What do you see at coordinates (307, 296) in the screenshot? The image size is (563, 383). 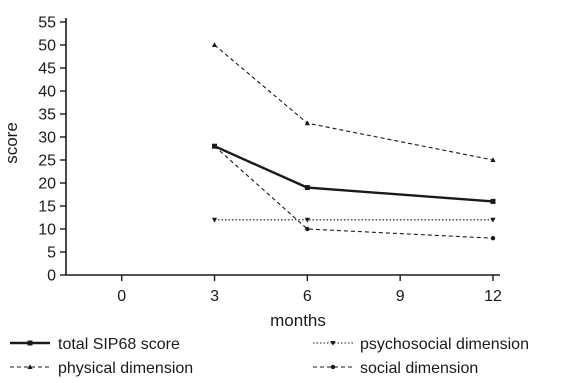 I see `x-tick-label: 6` at bounding box center [307, 296].